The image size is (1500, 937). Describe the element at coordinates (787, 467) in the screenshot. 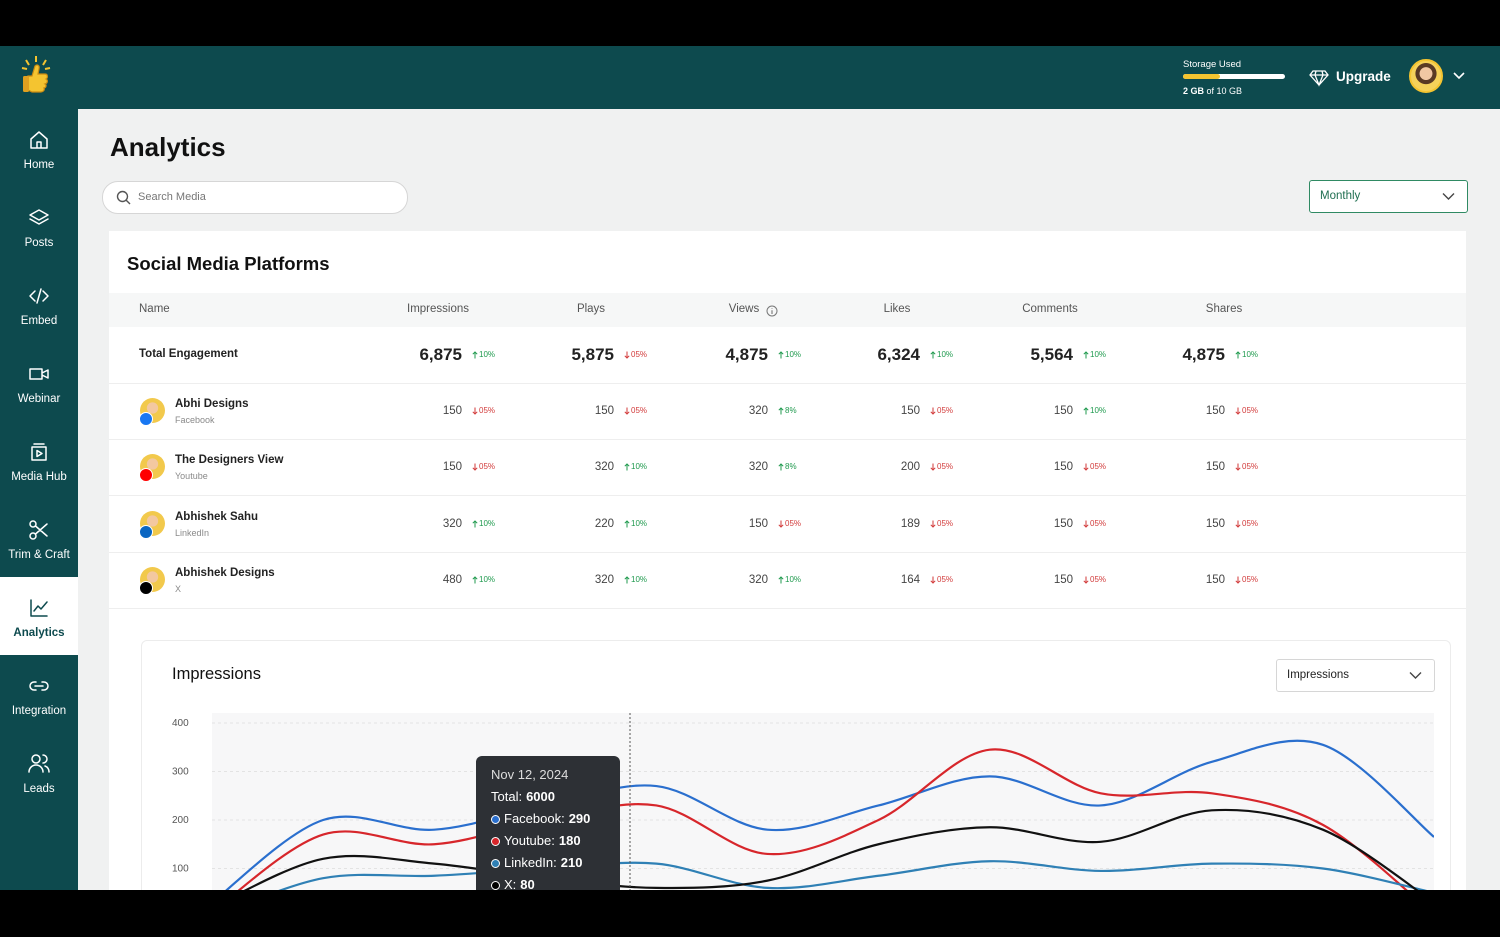

I see `cell-change: 8%` at that location.